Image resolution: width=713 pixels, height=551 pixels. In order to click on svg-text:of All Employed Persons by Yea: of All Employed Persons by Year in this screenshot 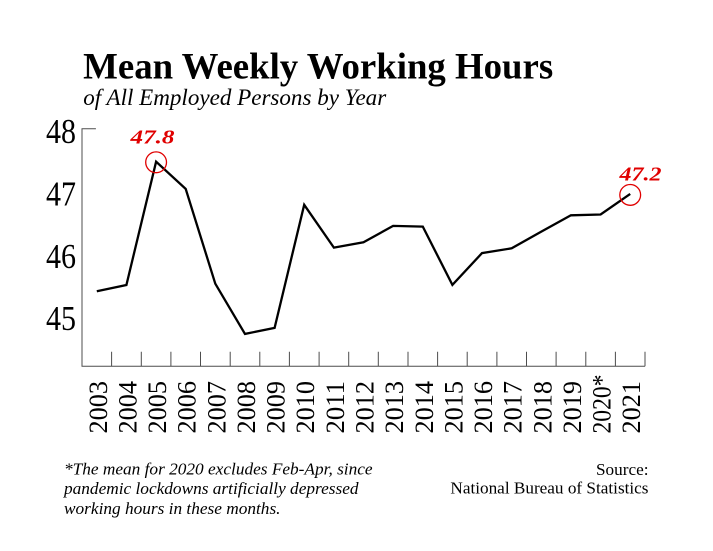, I will do `click(235, 98)`.